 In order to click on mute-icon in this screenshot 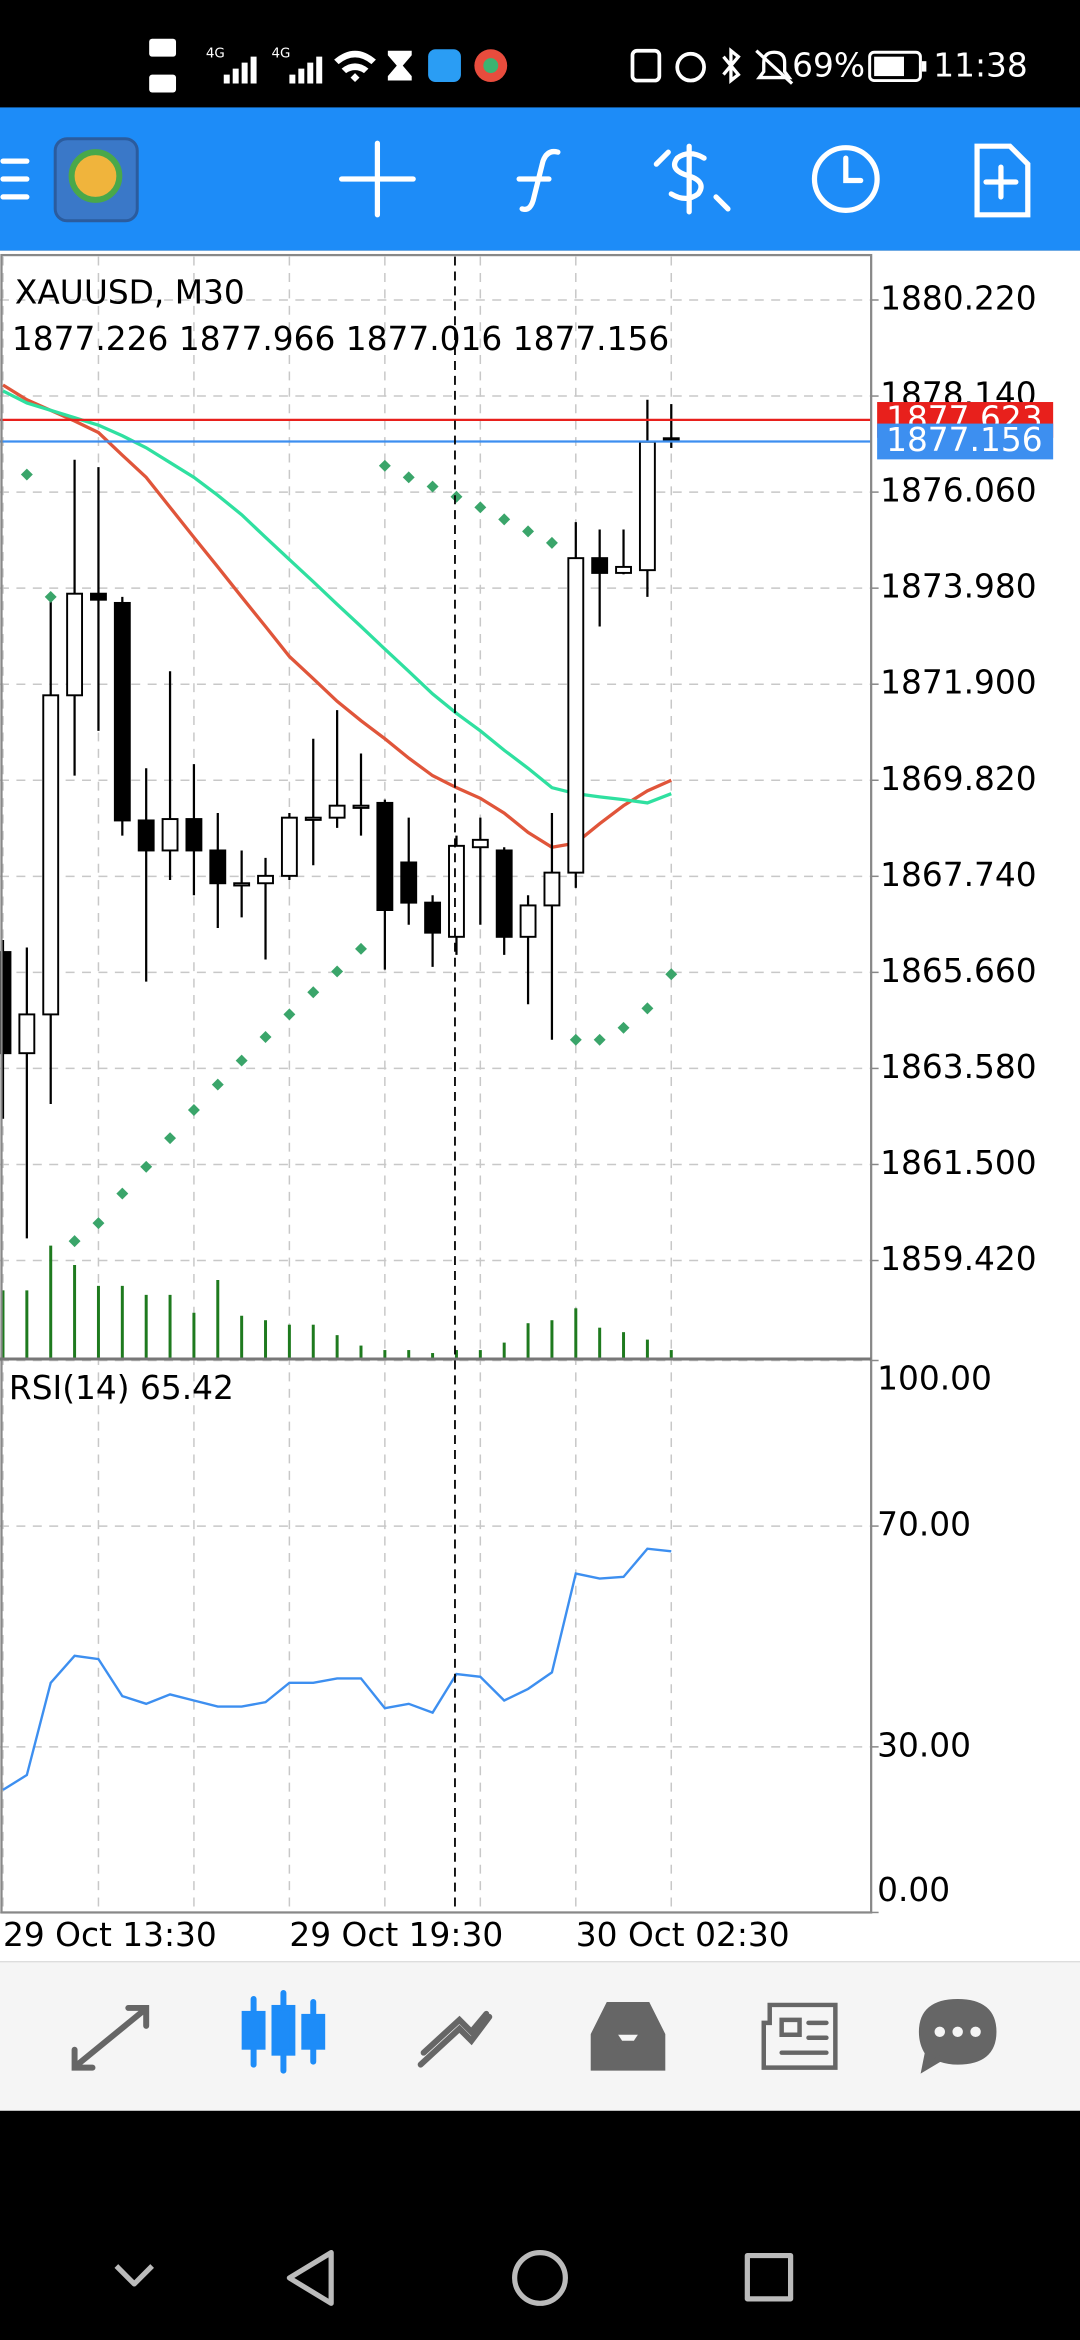, I will do `click(774, 67)`.